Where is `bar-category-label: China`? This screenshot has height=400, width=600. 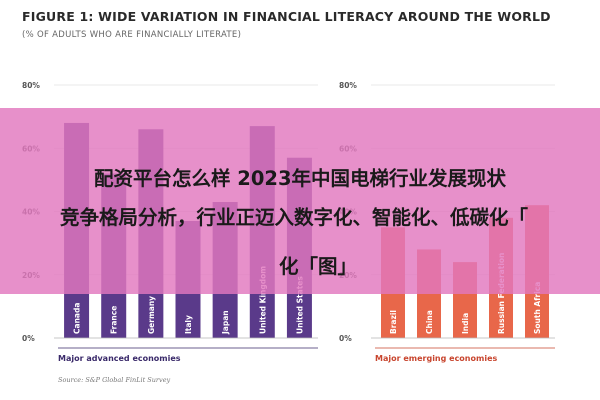
bar-category-label: China is located at coordinates (429, 322).